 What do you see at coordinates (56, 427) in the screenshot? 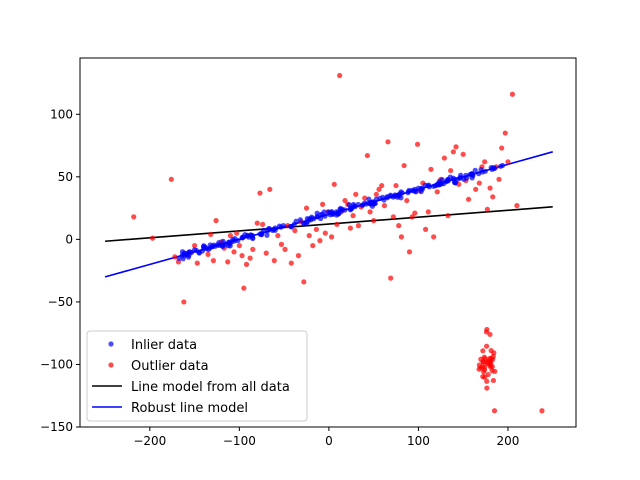
I see `y-tick-label: −150` at bounding box center [56, 427].